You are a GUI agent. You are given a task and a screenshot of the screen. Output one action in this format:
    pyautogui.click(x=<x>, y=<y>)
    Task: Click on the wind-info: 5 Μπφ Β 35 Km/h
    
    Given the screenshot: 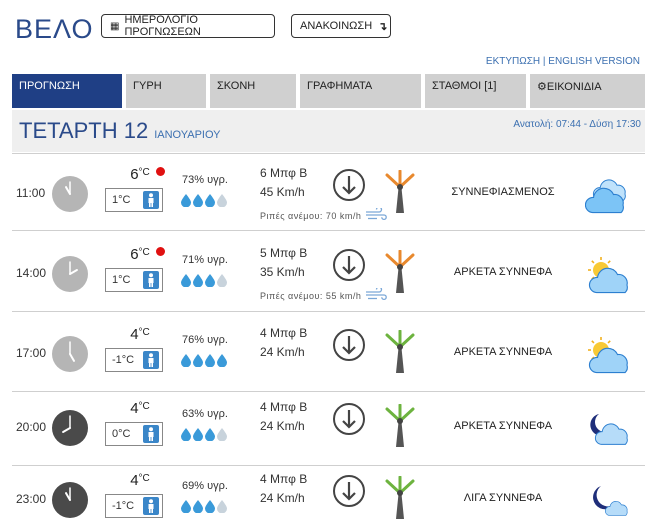 What is the action you would take?
    pyautogui.click(x=283, y=263)
    